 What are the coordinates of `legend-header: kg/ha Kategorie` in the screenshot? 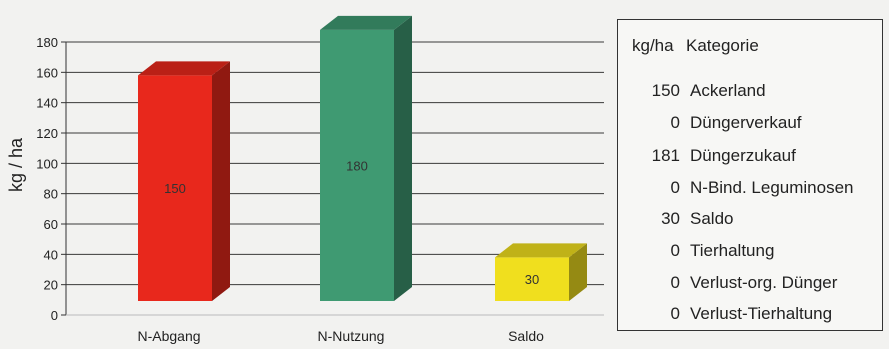 It's located at (695, 46).